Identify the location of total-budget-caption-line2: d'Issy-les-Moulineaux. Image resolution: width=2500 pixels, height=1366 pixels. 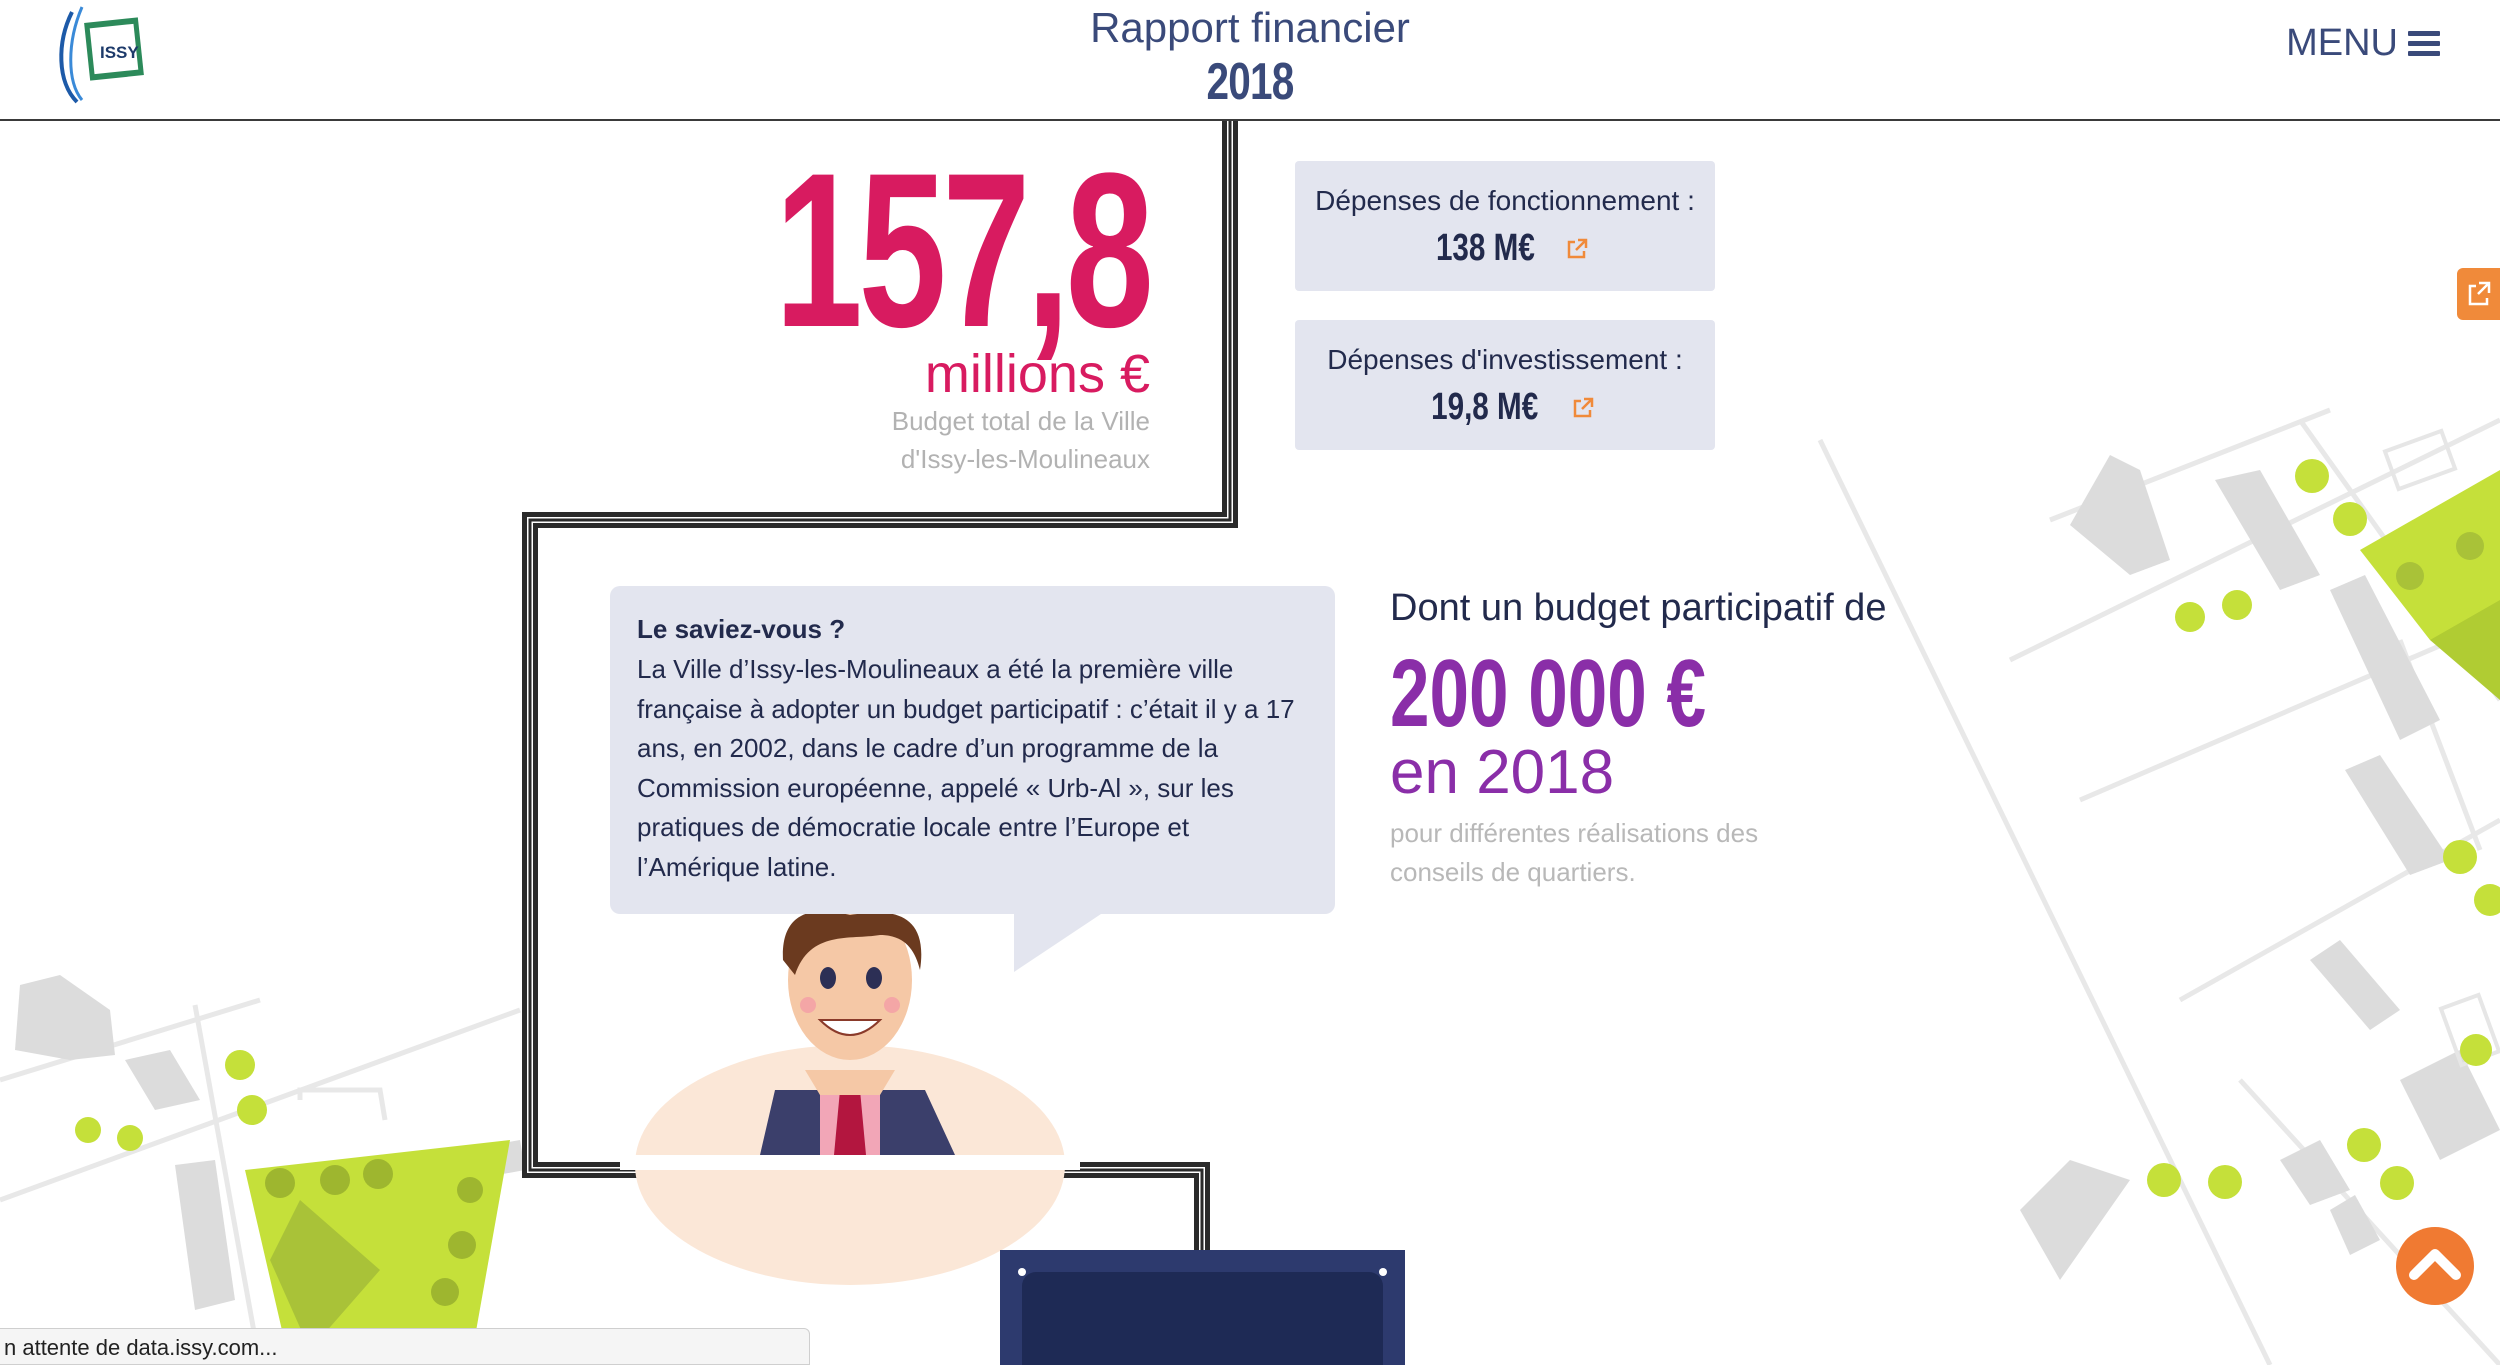
(1025, 459).